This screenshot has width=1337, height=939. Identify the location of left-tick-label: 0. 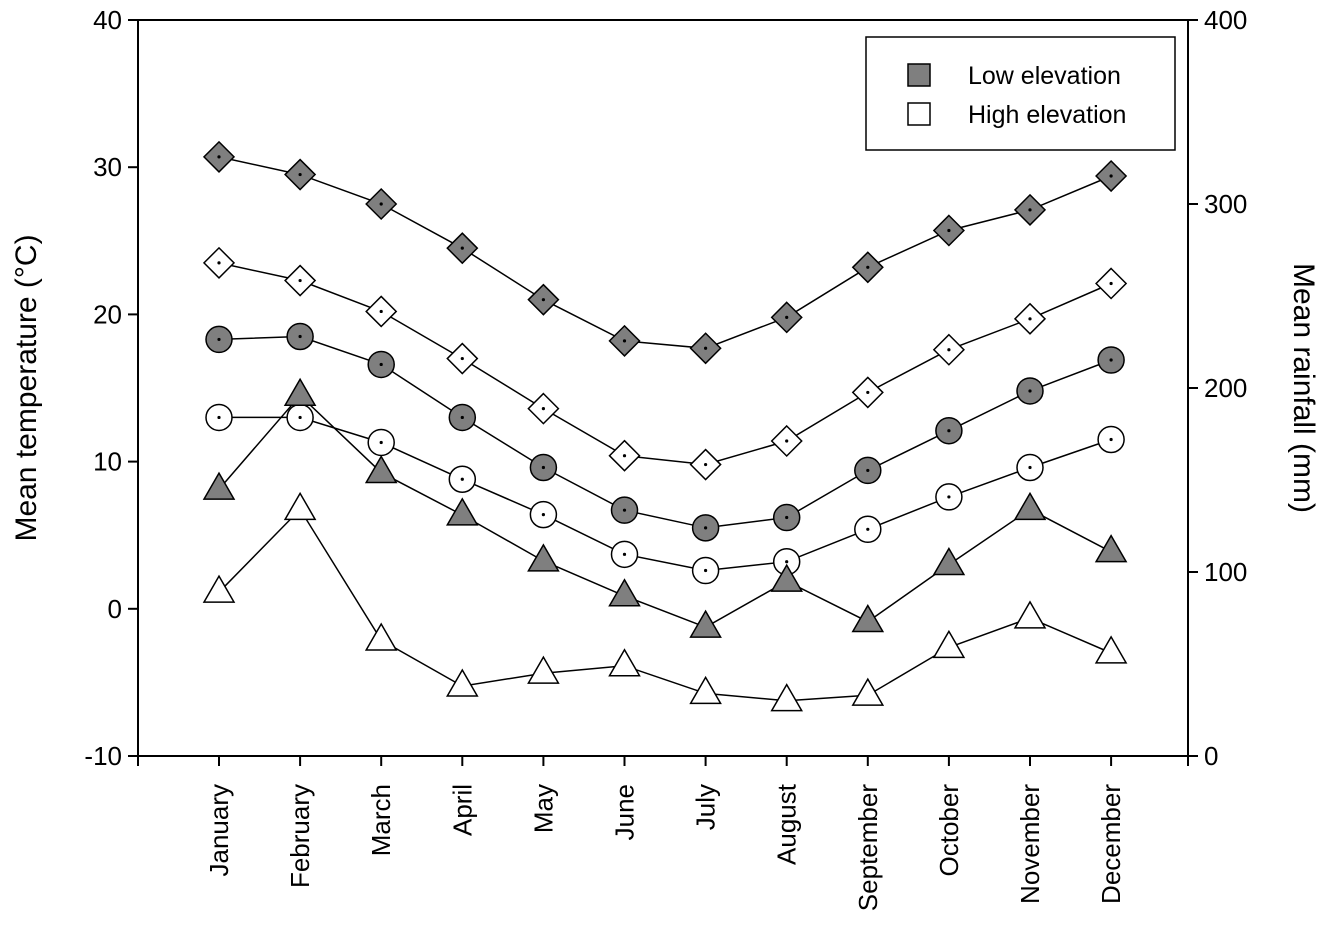
(115, 609).